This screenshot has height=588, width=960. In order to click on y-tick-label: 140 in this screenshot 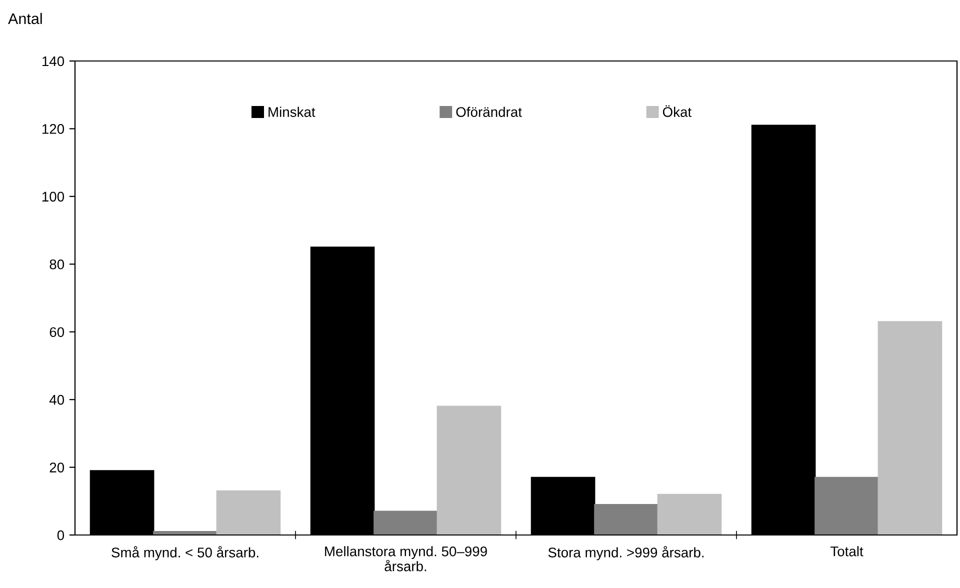, I will do `click(53, 61)`.